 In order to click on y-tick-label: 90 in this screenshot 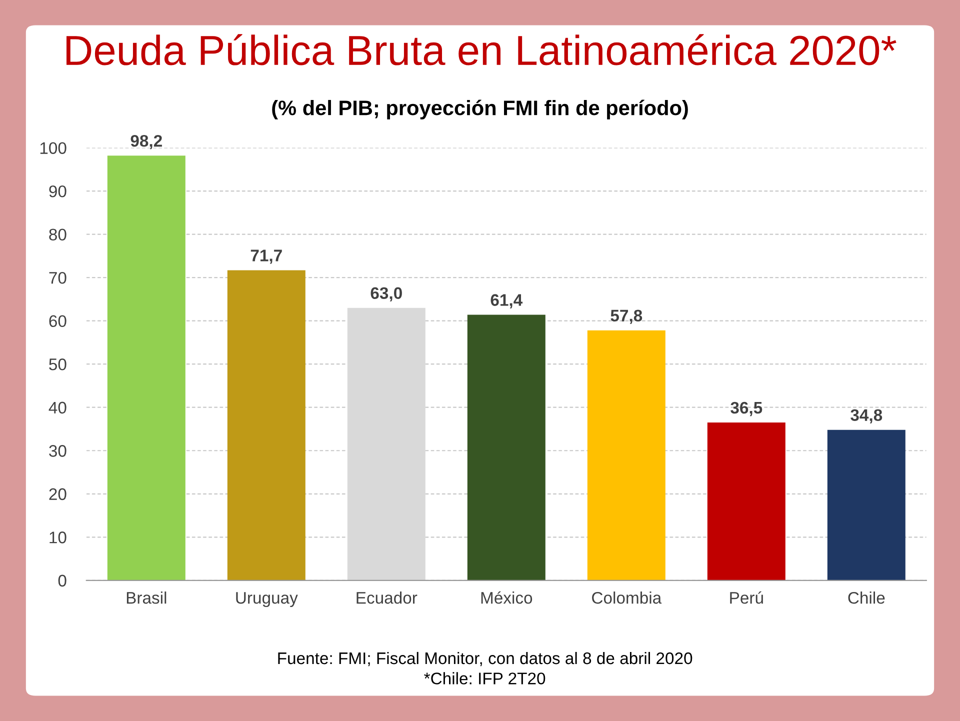, I will do `click(57, 191)`.